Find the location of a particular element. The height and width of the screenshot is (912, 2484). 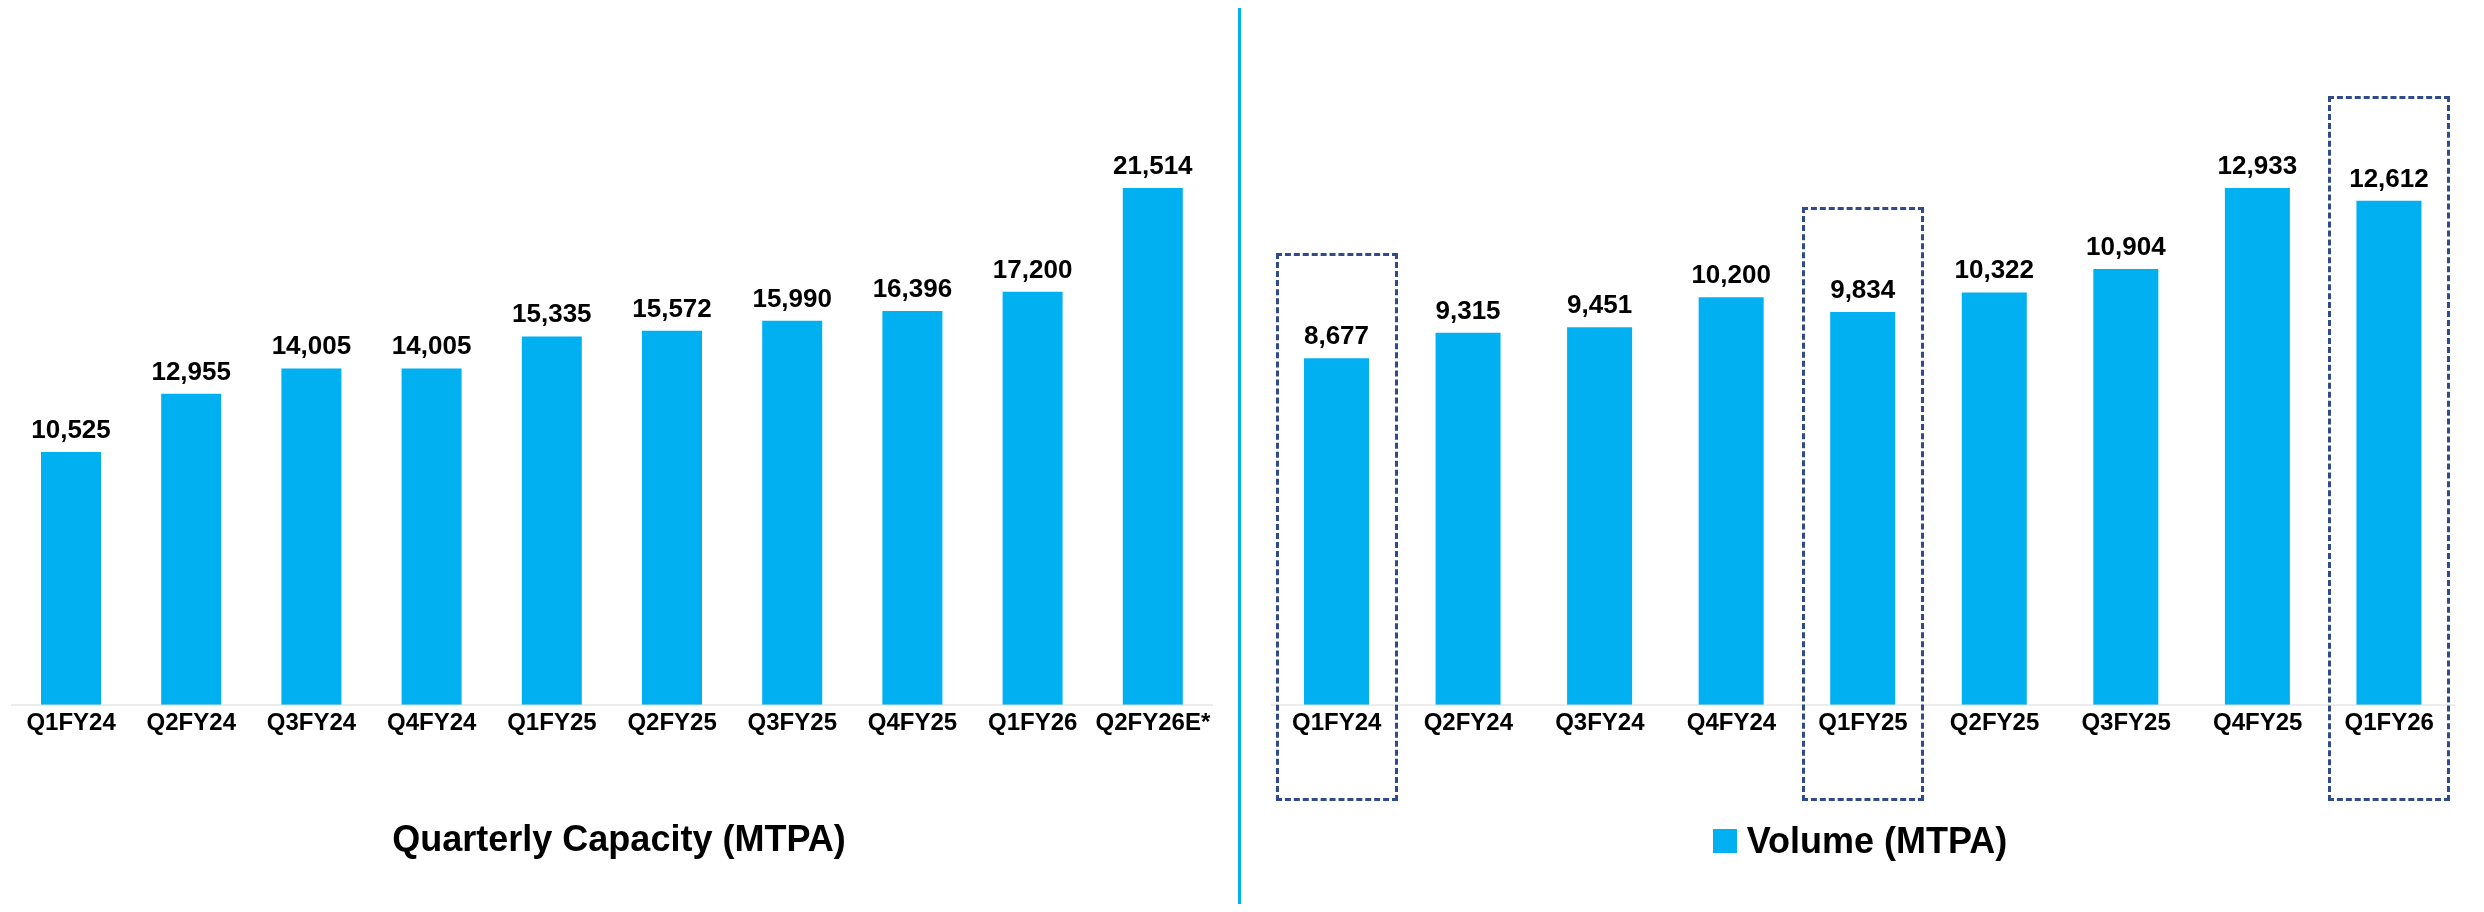

data-label: 15,335 is located at coordinates (552, 313).